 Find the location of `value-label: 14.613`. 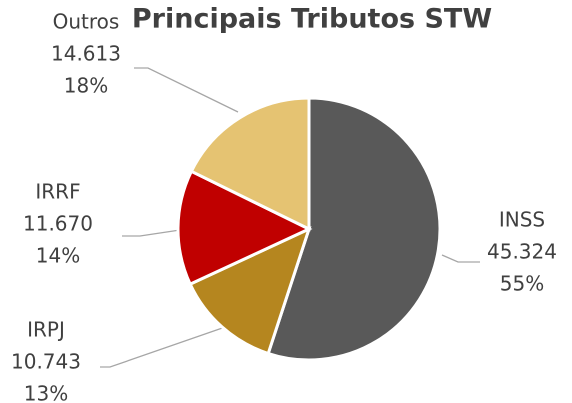

value-label: 14.613 is located at coordinates (86, 54).